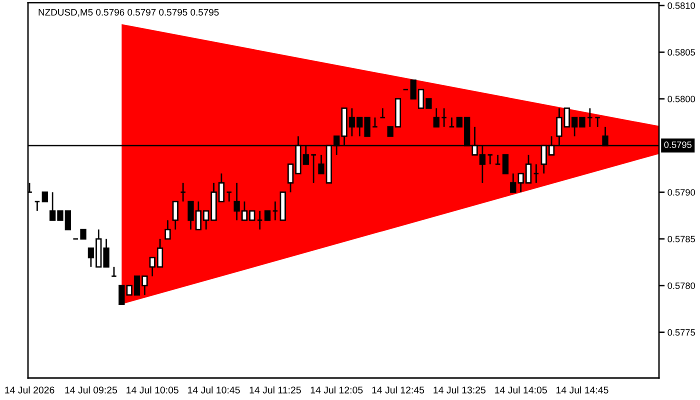 The image size is (700, 400). I want to click on x-tick-label: 14 Jul 12:05, so click(336, 390).